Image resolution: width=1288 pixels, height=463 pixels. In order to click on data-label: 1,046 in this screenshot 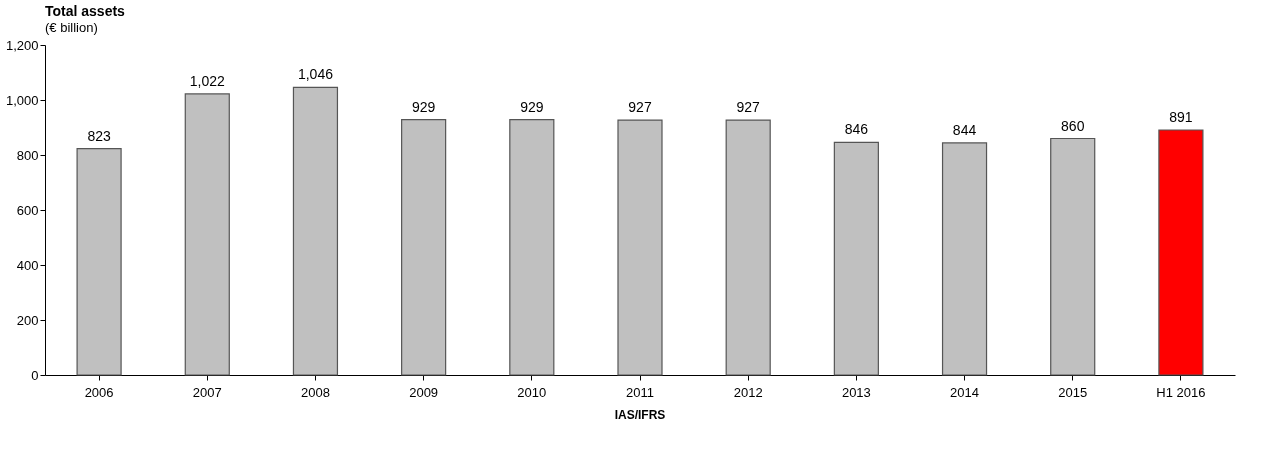, I will do `click(315, 74)`.